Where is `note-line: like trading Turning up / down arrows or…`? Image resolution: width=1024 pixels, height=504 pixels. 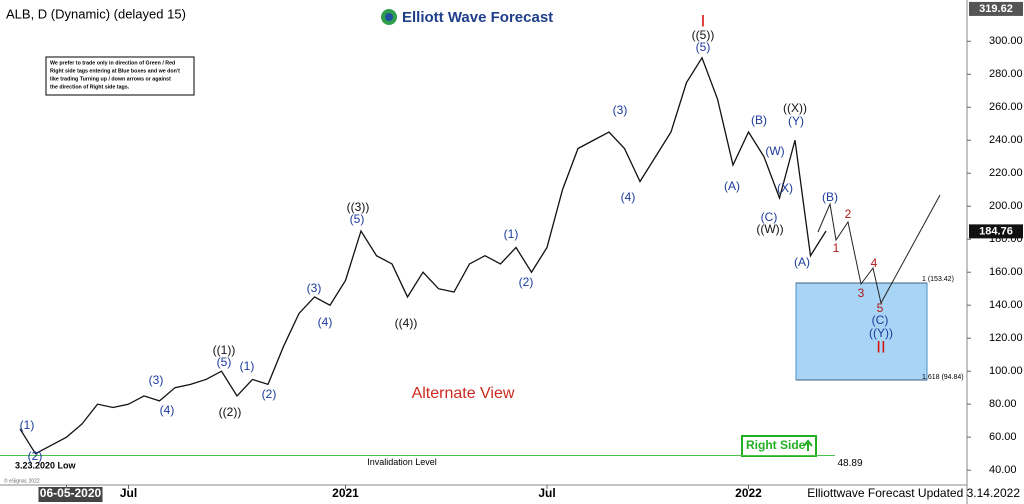
note-line: like trading Turning up / down arrows or… is located at coordinates (110, 79).